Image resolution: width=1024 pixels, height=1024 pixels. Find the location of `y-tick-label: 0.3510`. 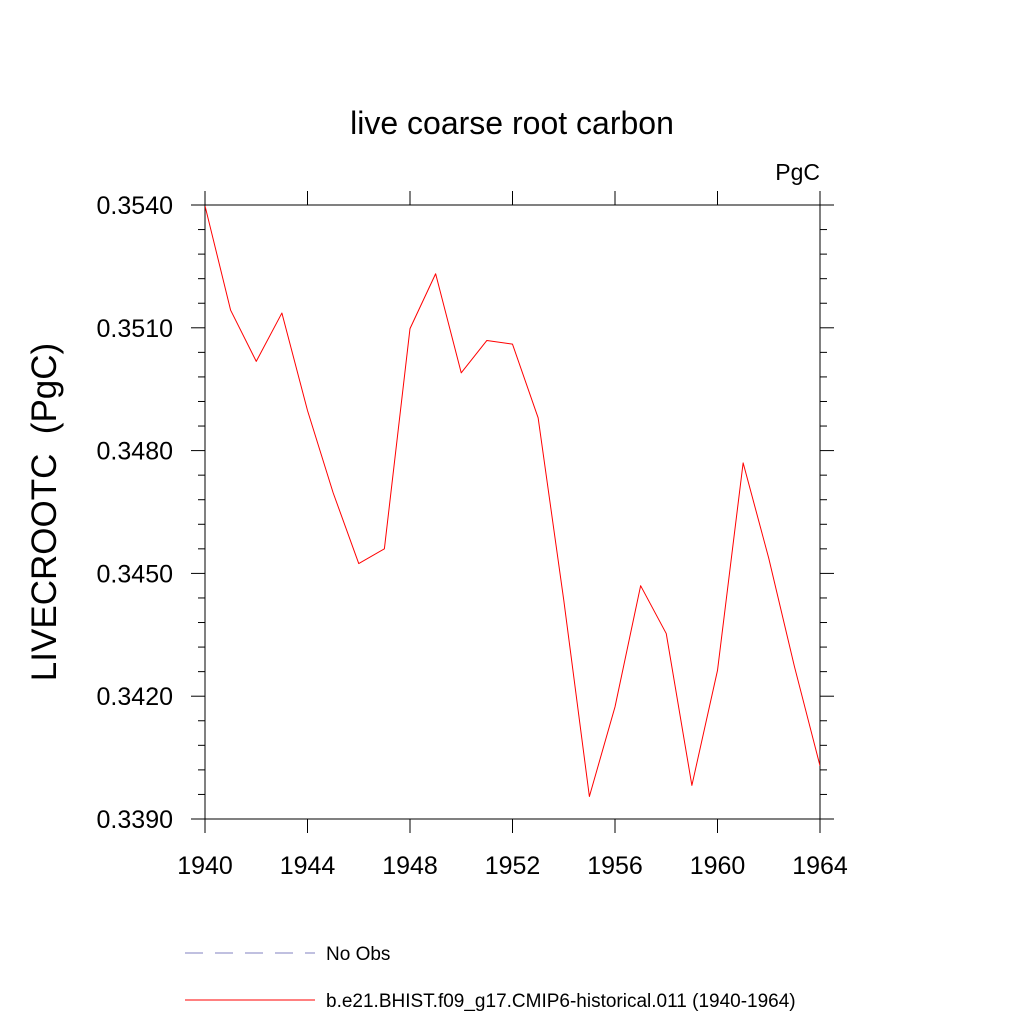

y-tick-label: 0.3510 is located at coordinates (135, 329).